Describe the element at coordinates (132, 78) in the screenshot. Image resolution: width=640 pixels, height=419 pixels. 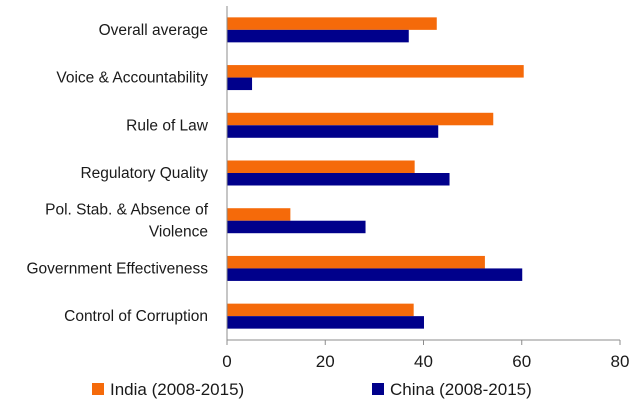
I see `category-label: Voice & Accountability` at that location.